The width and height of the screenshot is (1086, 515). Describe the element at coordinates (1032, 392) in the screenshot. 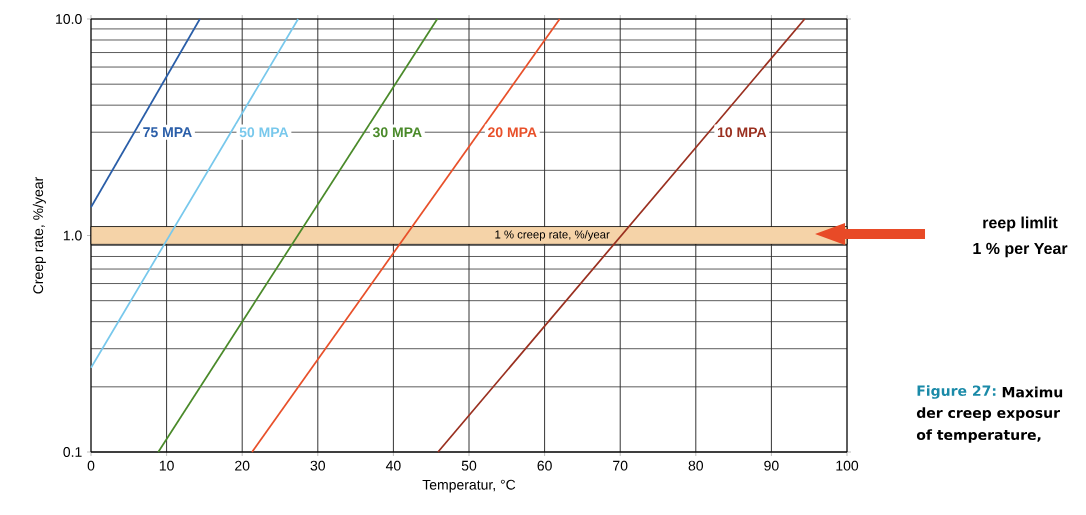

I see `text: Maximu` at that location.